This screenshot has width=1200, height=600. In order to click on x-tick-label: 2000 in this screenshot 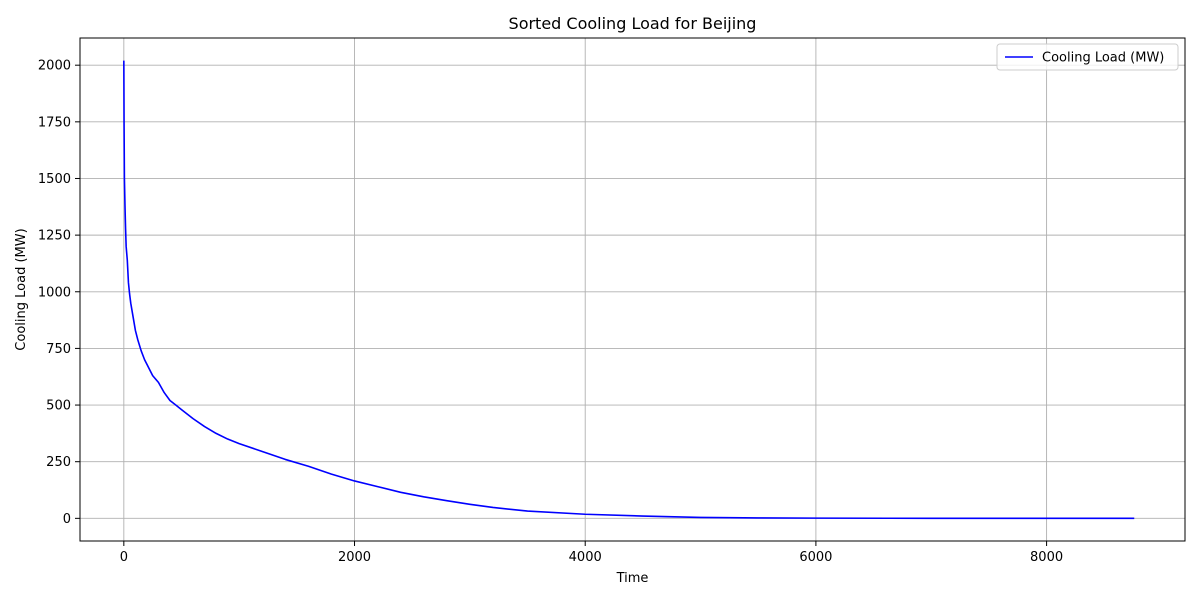, I will do `click(354, 557)`.